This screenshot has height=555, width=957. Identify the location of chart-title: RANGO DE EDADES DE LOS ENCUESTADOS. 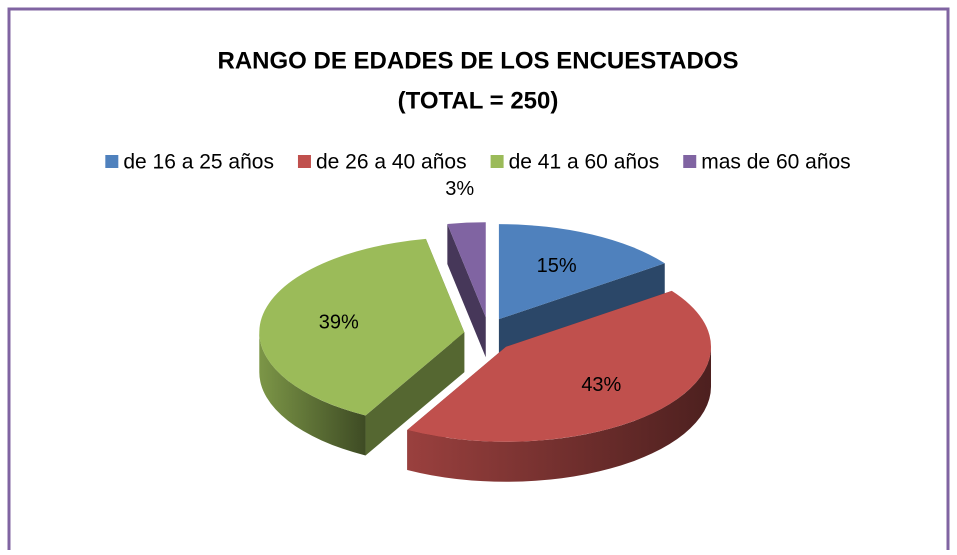
(478, 60).